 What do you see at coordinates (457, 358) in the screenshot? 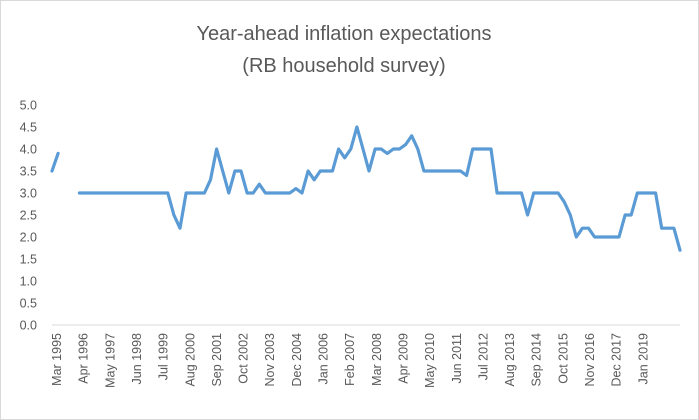
I see `x-tick-label: Jun 2011` at bounding box center [457, 358].